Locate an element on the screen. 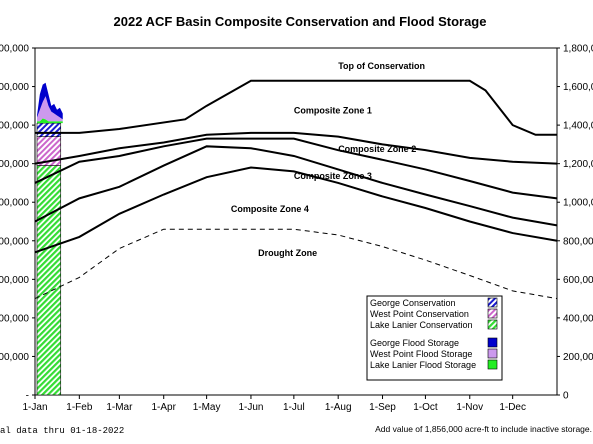 This screenshot has width=593, height=444. data-date-note: al data thru 01-18-2022 is located at coordinates (62, 431).